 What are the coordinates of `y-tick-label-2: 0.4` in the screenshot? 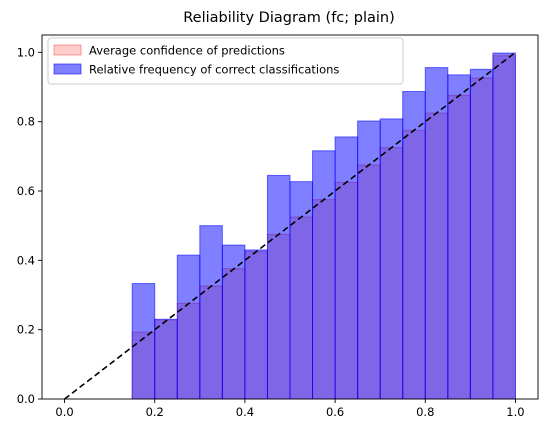 It's located at (26, 260).